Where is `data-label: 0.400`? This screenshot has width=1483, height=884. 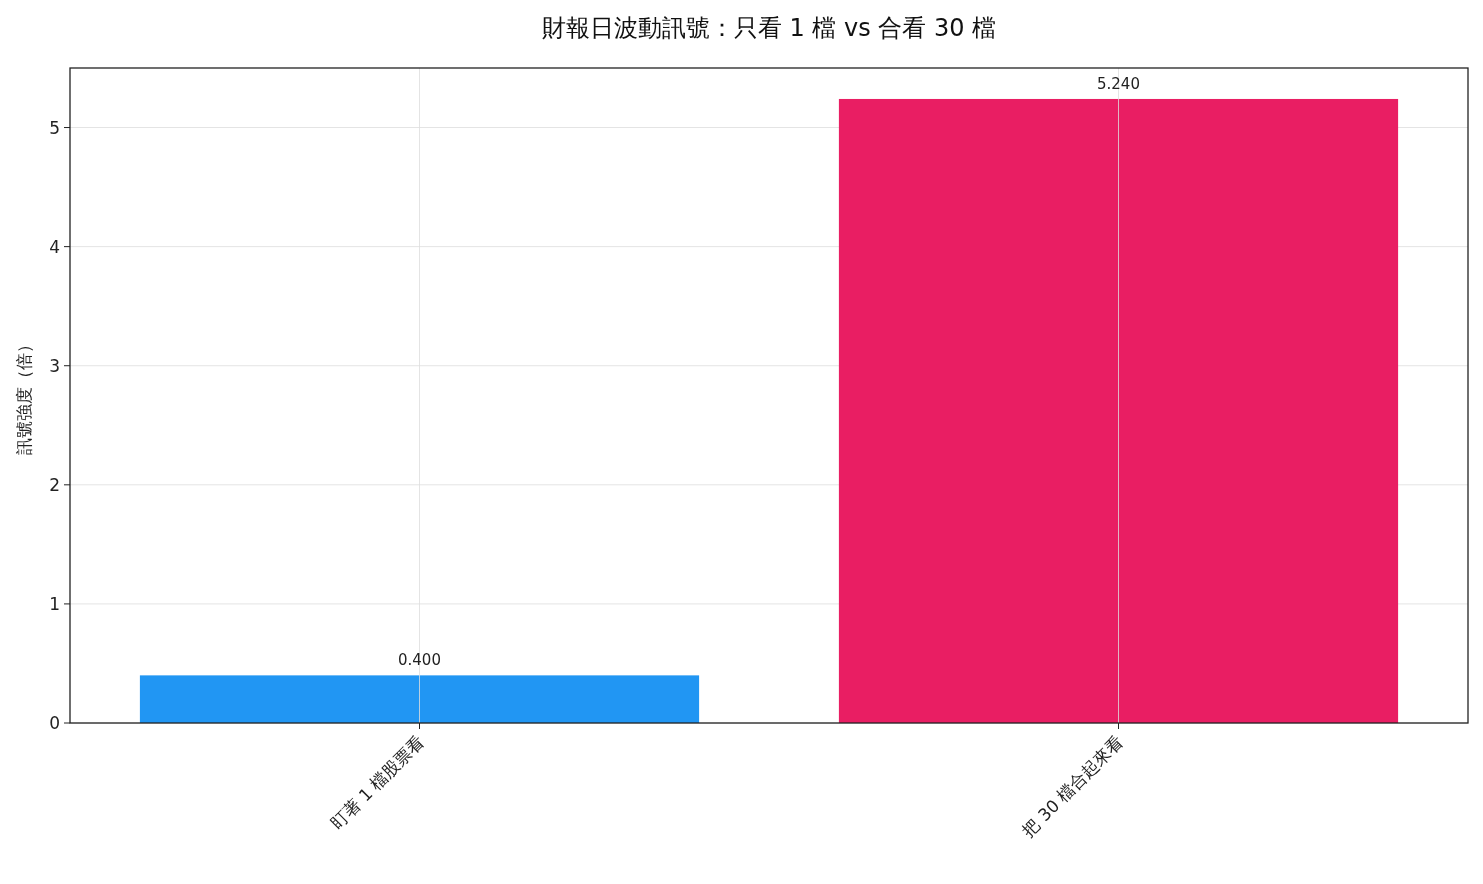
data-label: 0.400 is located at coordinates (419, 660).